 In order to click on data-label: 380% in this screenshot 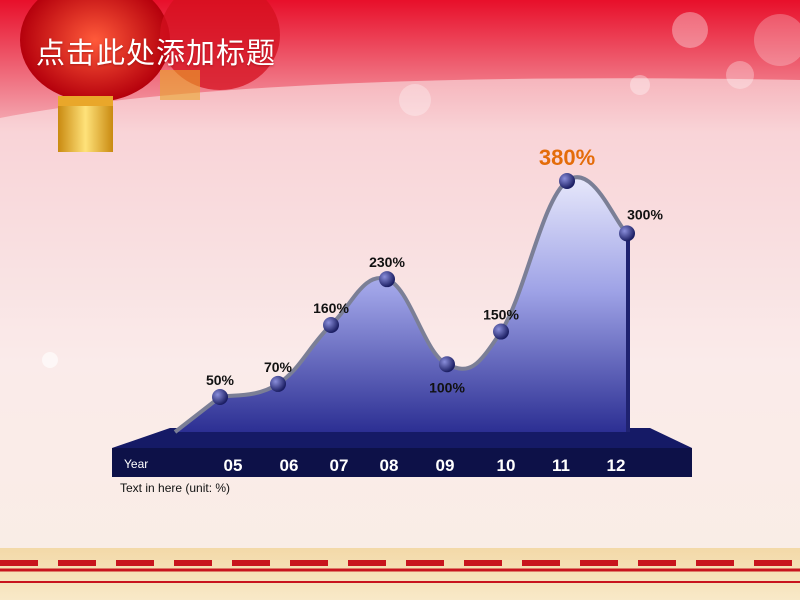, I will do `click(567, 157)`.